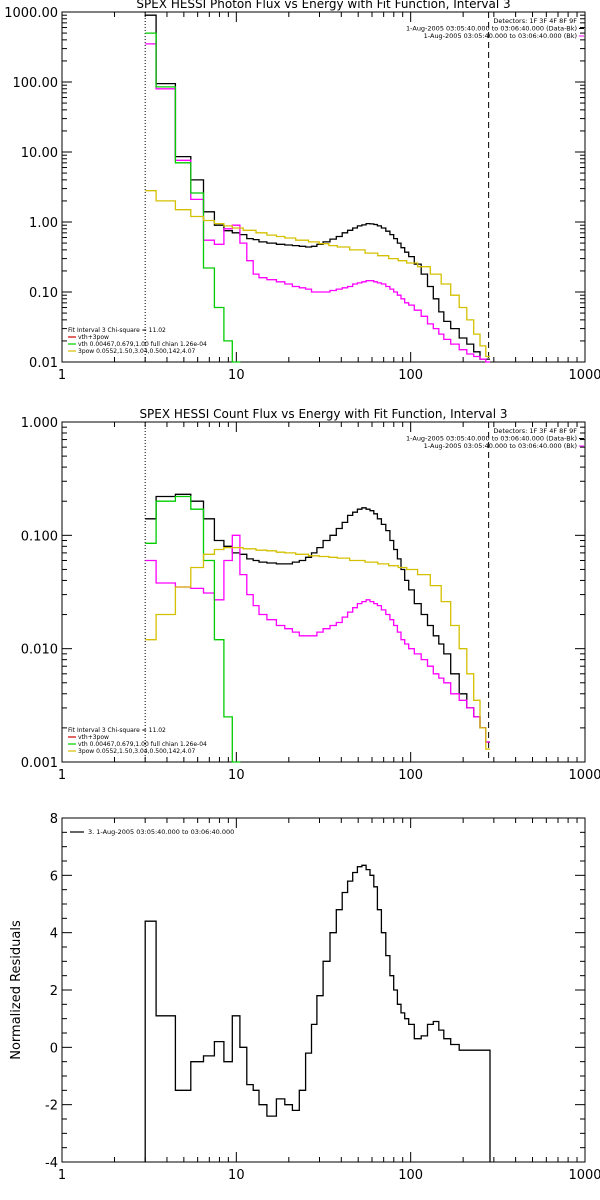  Describe the element at coordinates (39, 536) in the screenshot. I see `y-tick-label: 0.100` at that location.